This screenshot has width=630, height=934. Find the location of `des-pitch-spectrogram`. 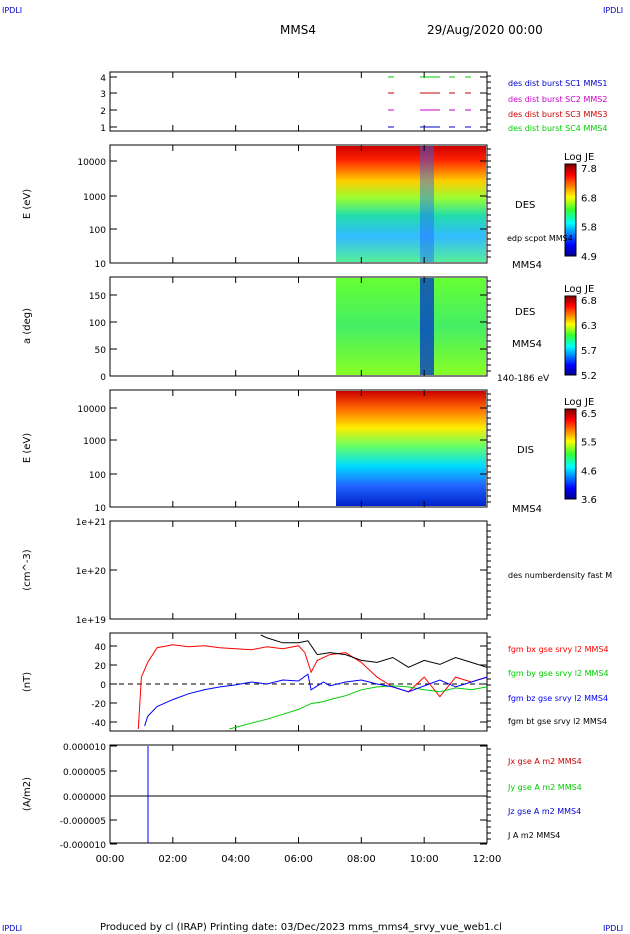

des-pitch-spectrogram is located at coordinates (411, 326).